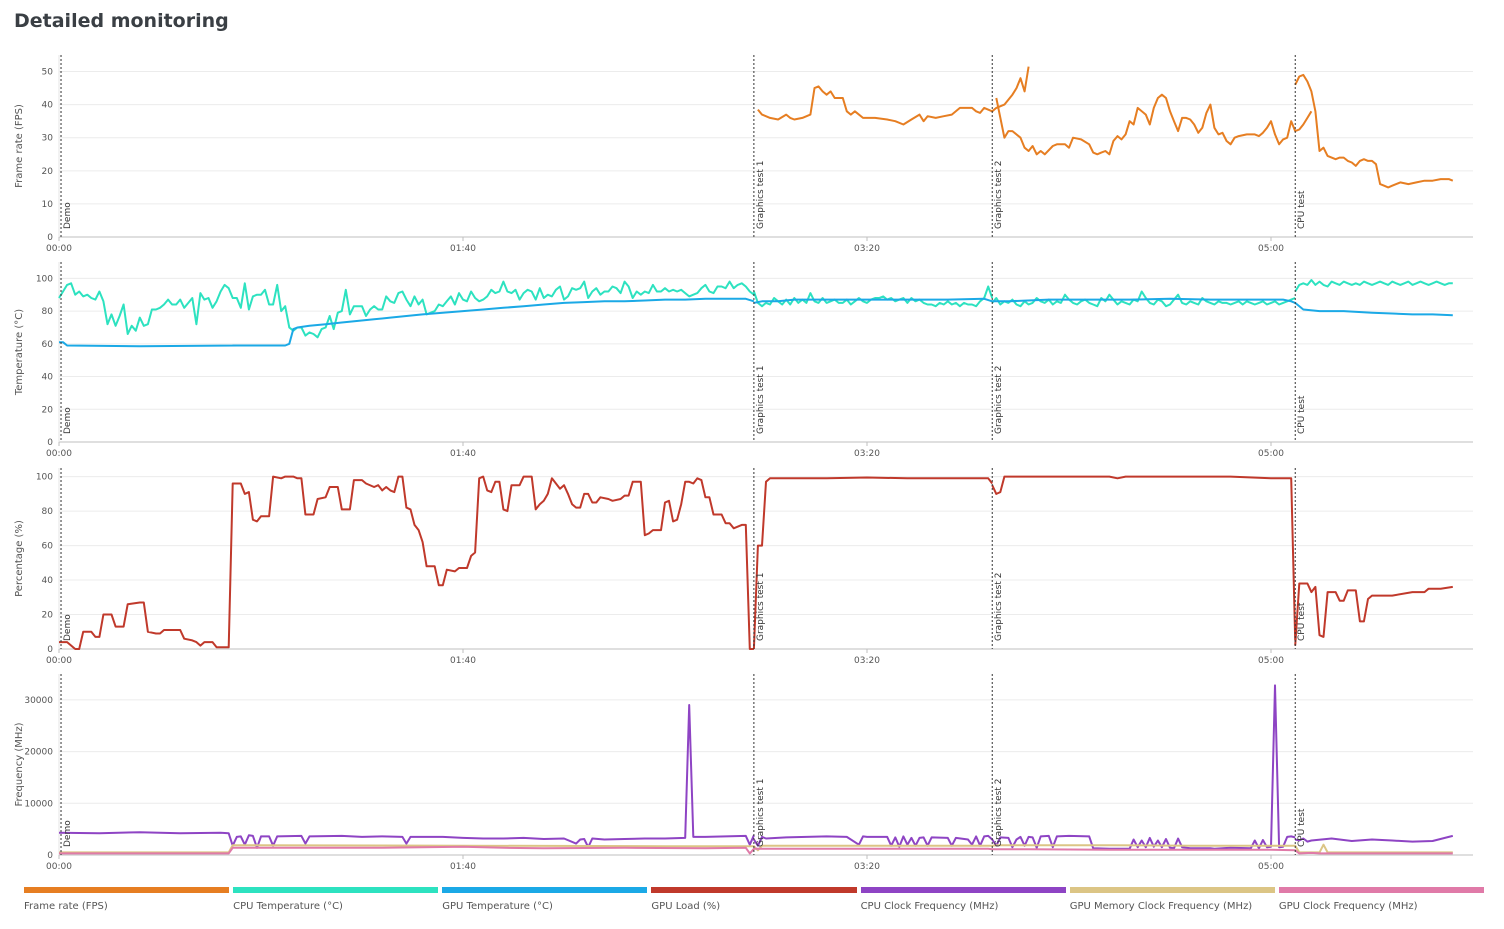 The height and width of the screenshot is (929, 1504). I want to click on legend-label: CPU Clock Frequency (MHz), so click(929, 906).